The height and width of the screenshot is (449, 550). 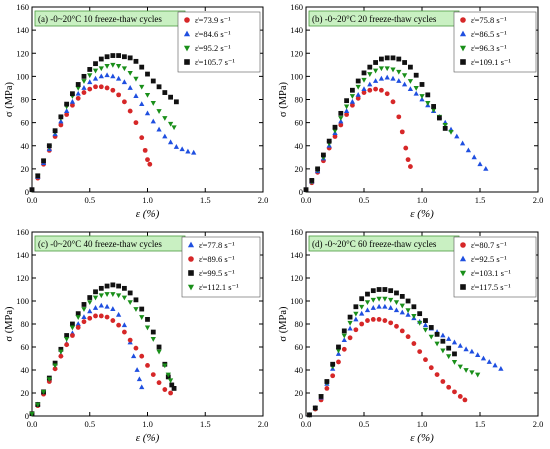 I want to click on x-tick-label: 0.0, so click(x=32, y=424).